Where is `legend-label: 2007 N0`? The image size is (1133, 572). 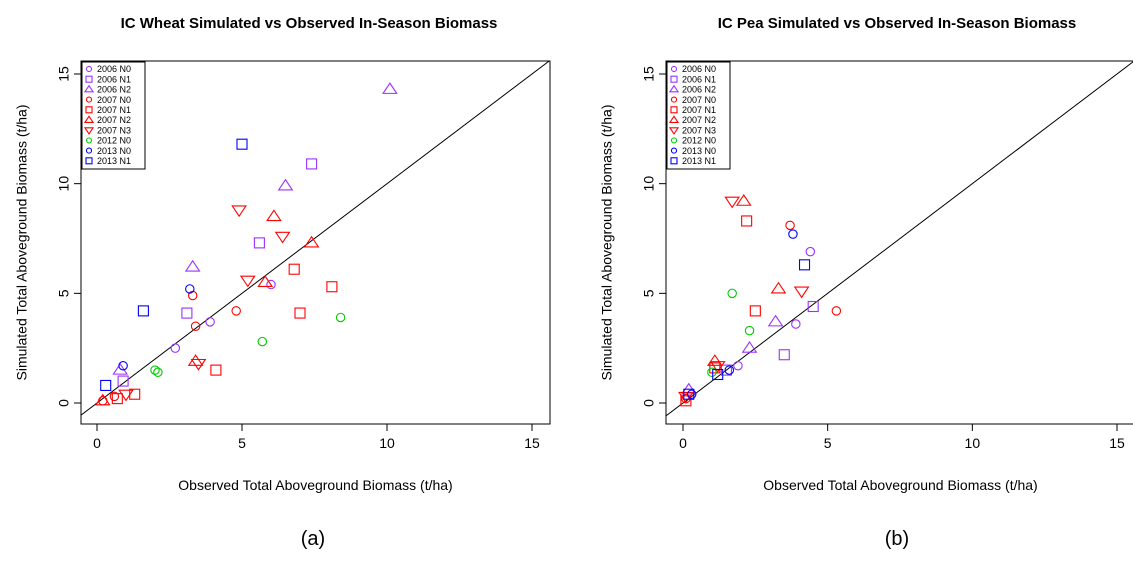 legend-label: 2007 N0 is located at coordinates (699, 100).